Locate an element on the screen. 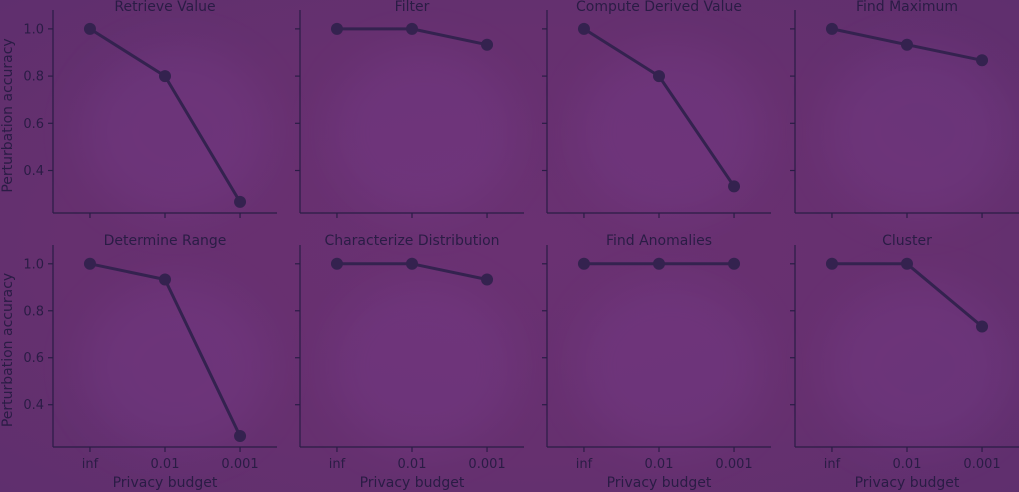 Image resolution: width=1019 pixels, height=492 pixels. panel-title: Compute Derived Value is located at coordinates (659, 7).